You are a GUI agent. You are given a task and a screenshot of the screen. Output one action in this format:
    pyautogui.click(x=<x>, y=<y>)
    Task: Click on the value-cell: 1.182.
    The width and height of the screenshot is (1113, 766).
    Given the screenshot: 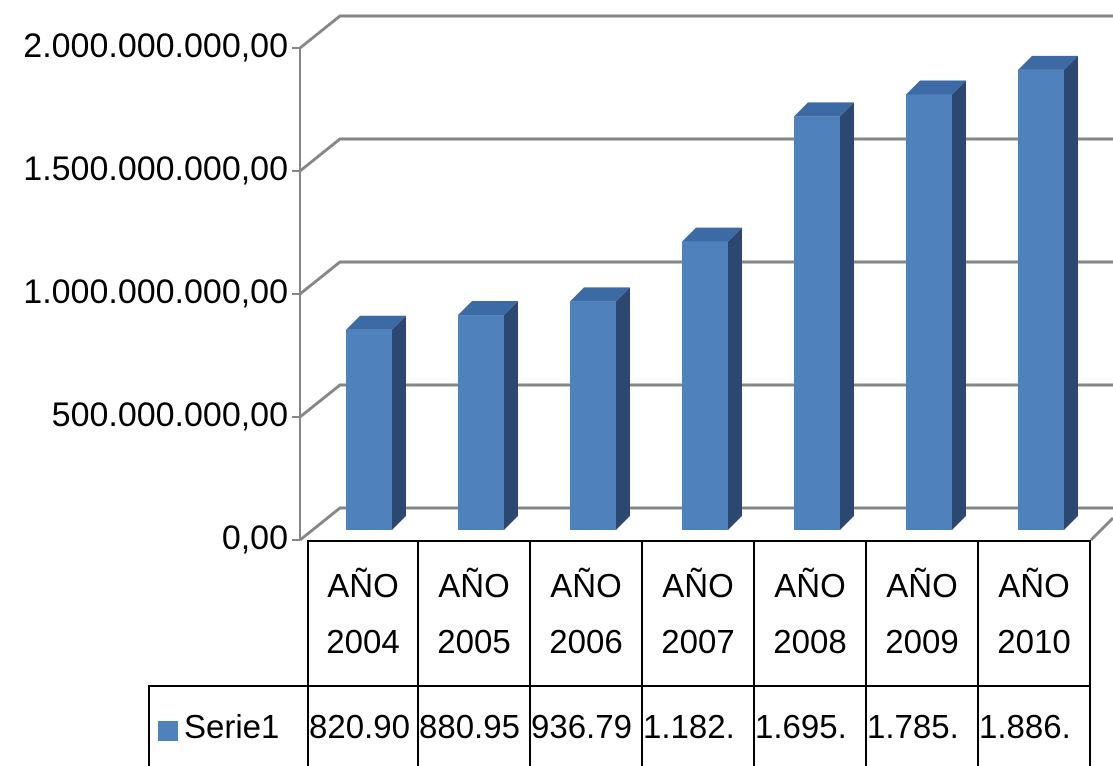 What is the action you would take?
    pyautogui.click(x=698, y=725)
    